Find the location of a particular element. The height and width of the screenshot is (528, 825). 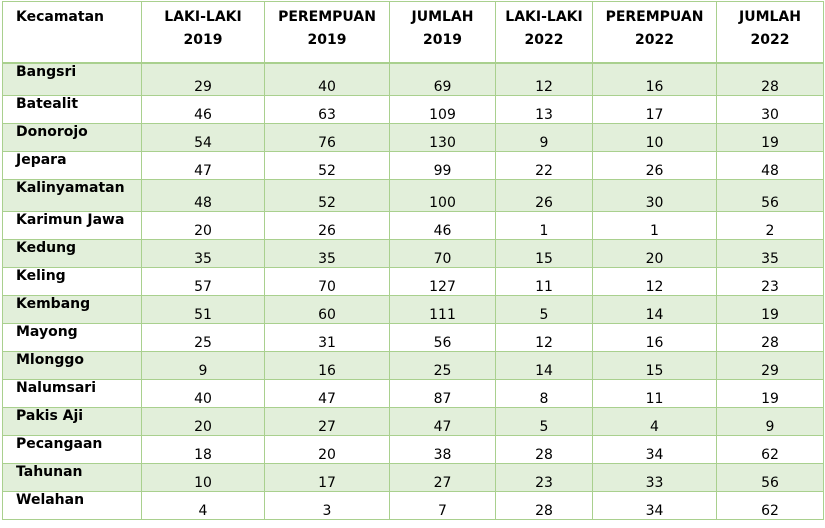

table-row: Pecangaan 18 20 38 28 34 62 is located at coordinates (413, 449).